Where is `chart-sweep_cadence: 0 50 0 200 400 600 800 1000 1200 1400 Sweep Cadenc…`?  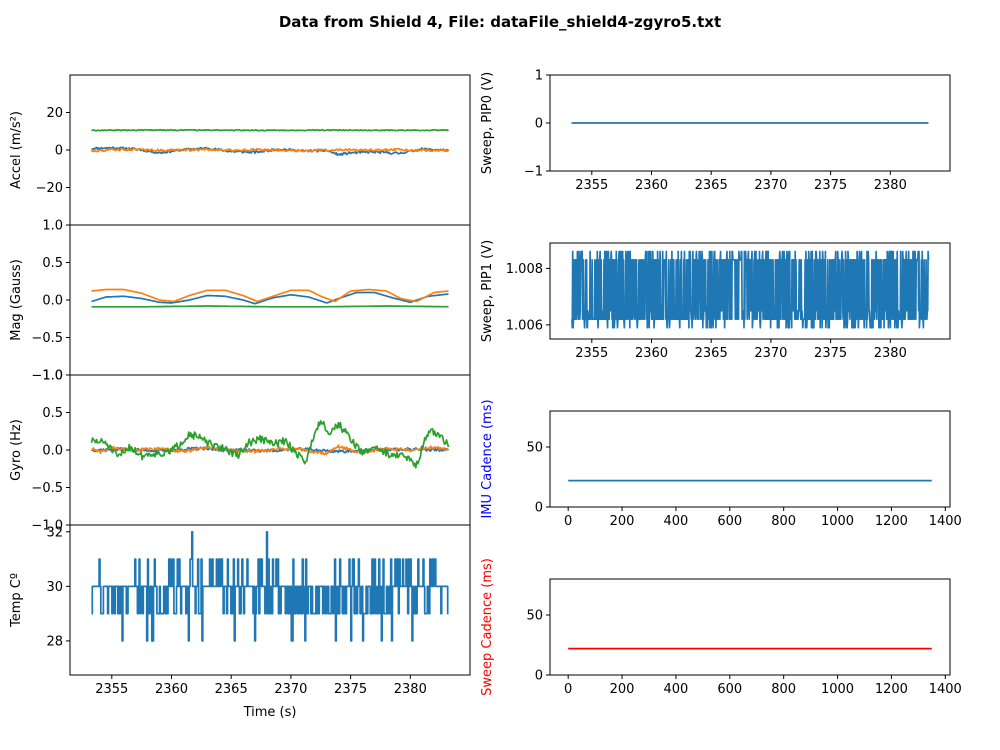 chart-sweep_cadence: 0 50 0 200 400 600 800 1000 1200 1400 Sweep Cadenc… is located at coordinates (721, 627).